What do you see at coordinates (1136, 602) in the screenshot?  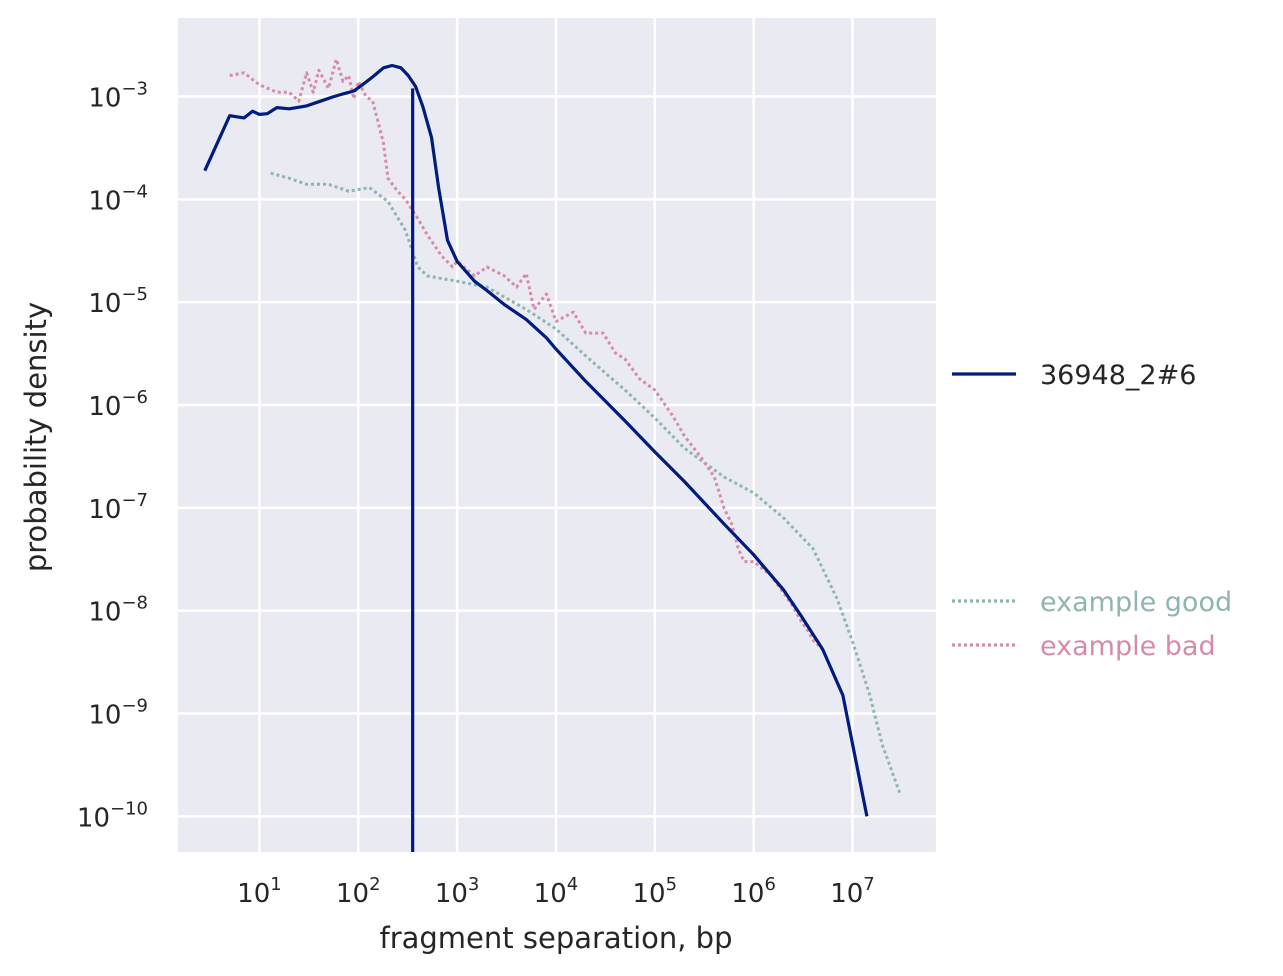 I see `legend-label: example good` at bounding box center [1136, 602].